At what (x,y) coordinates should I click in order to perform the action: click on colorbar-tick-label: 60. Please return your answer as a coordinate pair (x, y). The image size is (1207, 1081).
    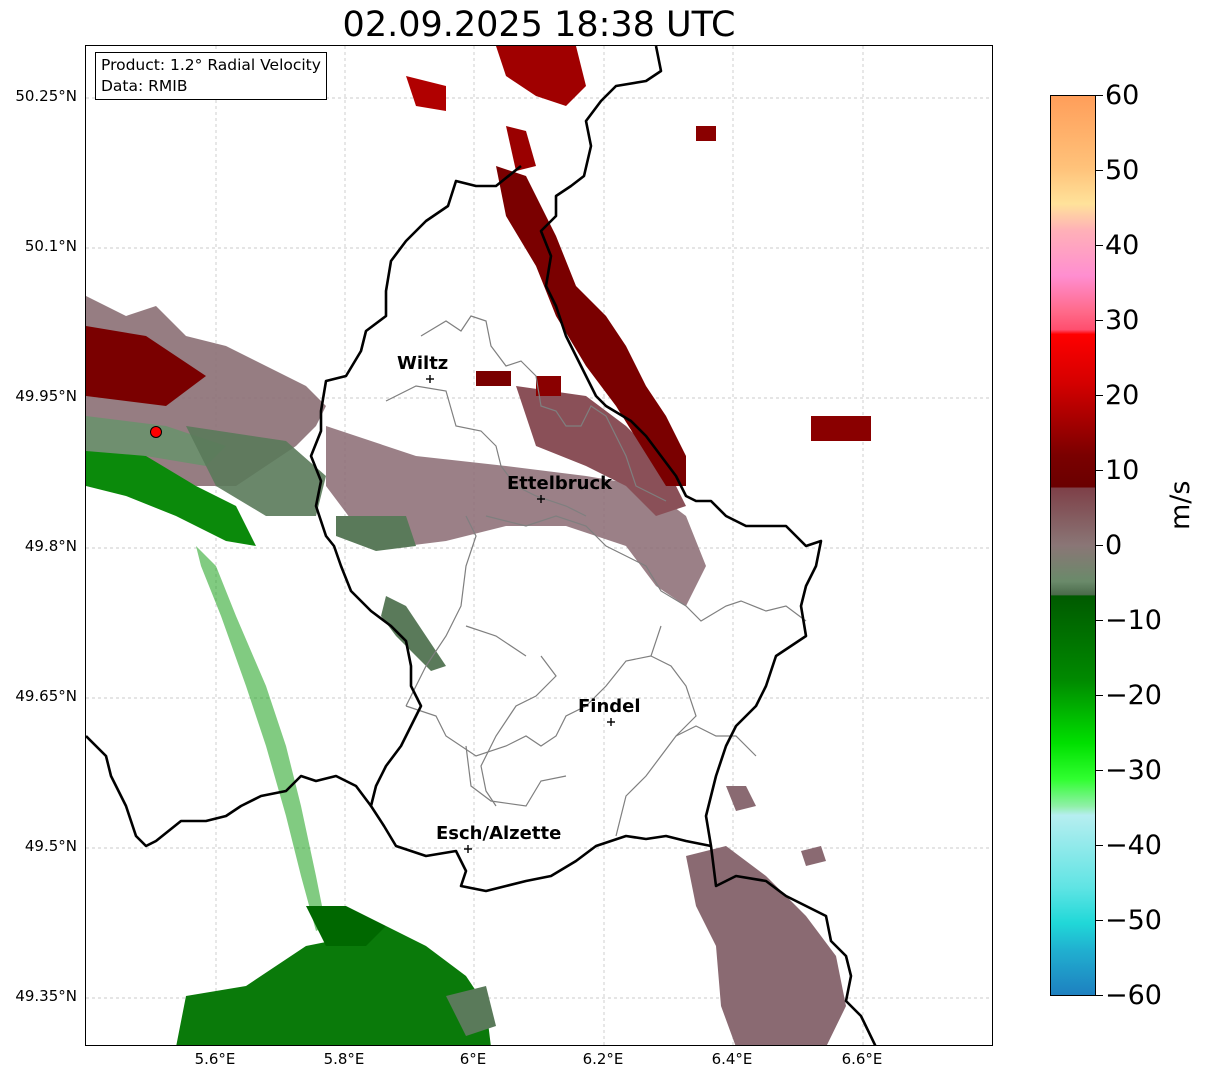
    Looking at the image, I should click on (1122, 95).